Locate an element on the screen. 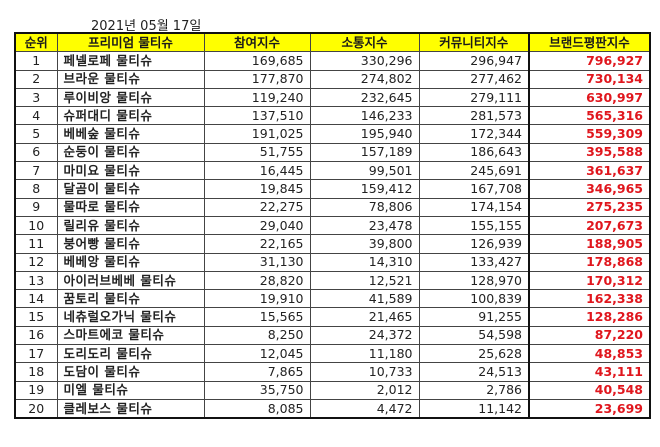 This screenshot has height=447, width=660. rank-cell: 14 is located at coordinates (36, 299).